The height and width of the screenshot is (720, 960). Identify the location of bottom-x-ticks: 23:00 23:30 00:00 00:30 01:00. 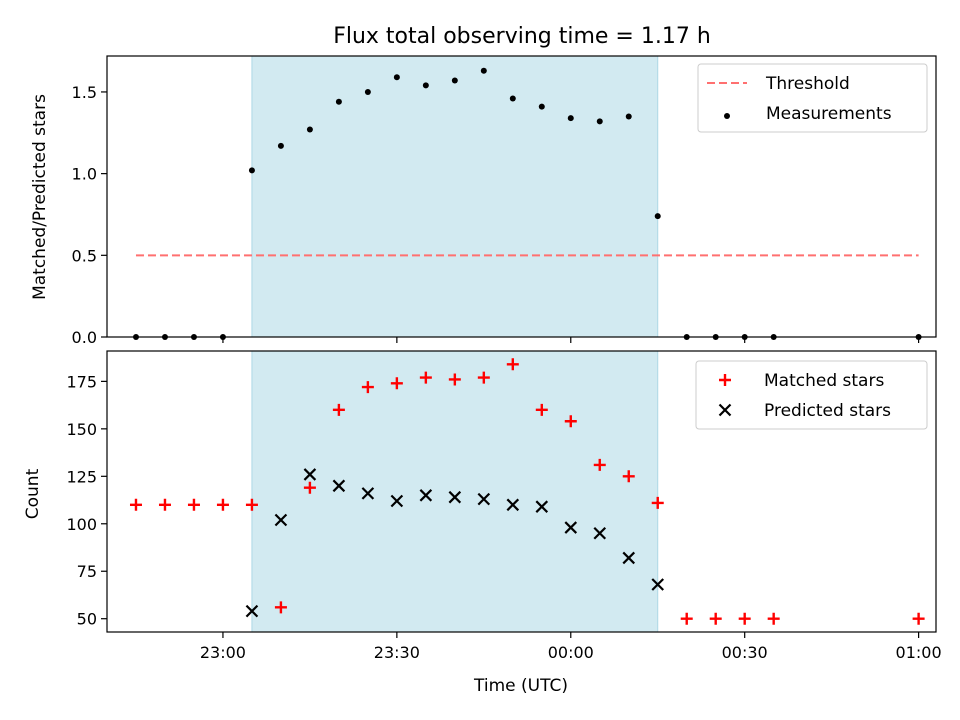
(571, 647).